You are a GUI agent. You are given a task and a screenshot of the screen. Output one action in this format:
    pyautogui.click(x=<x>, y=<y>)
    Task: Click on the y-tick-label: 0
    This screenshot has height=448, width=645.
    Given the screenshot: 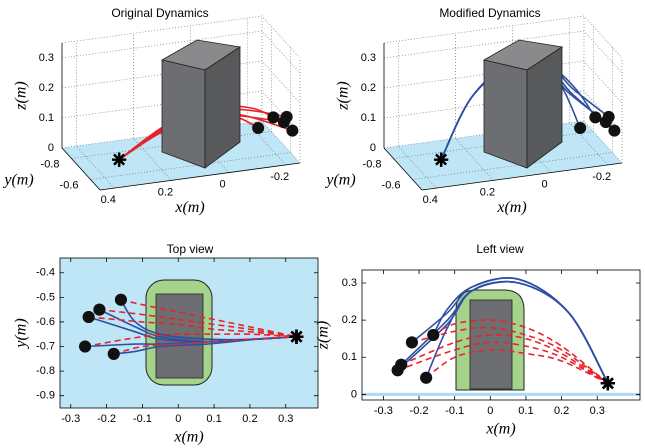 What is the action you would take?
    pyautogui.click(x=354, y=394)
    